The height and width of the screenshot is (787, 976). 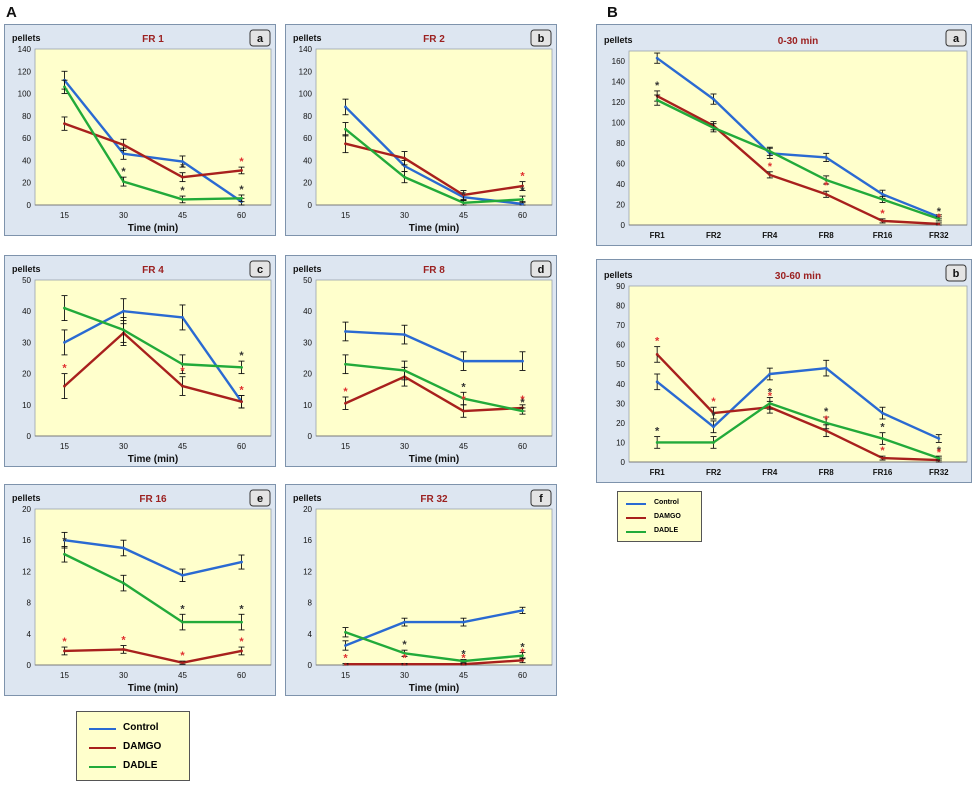 What do you see at coordinates (620, 325) in the screenshot?
I see `y-tick-label: 70` at bounding box center [620, 325].